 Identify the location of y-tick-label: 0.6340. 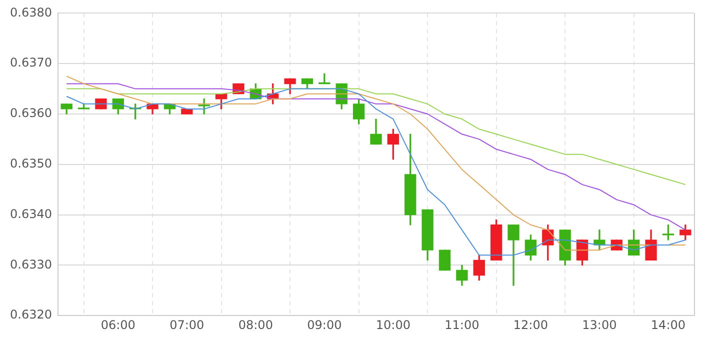
(31, 213).